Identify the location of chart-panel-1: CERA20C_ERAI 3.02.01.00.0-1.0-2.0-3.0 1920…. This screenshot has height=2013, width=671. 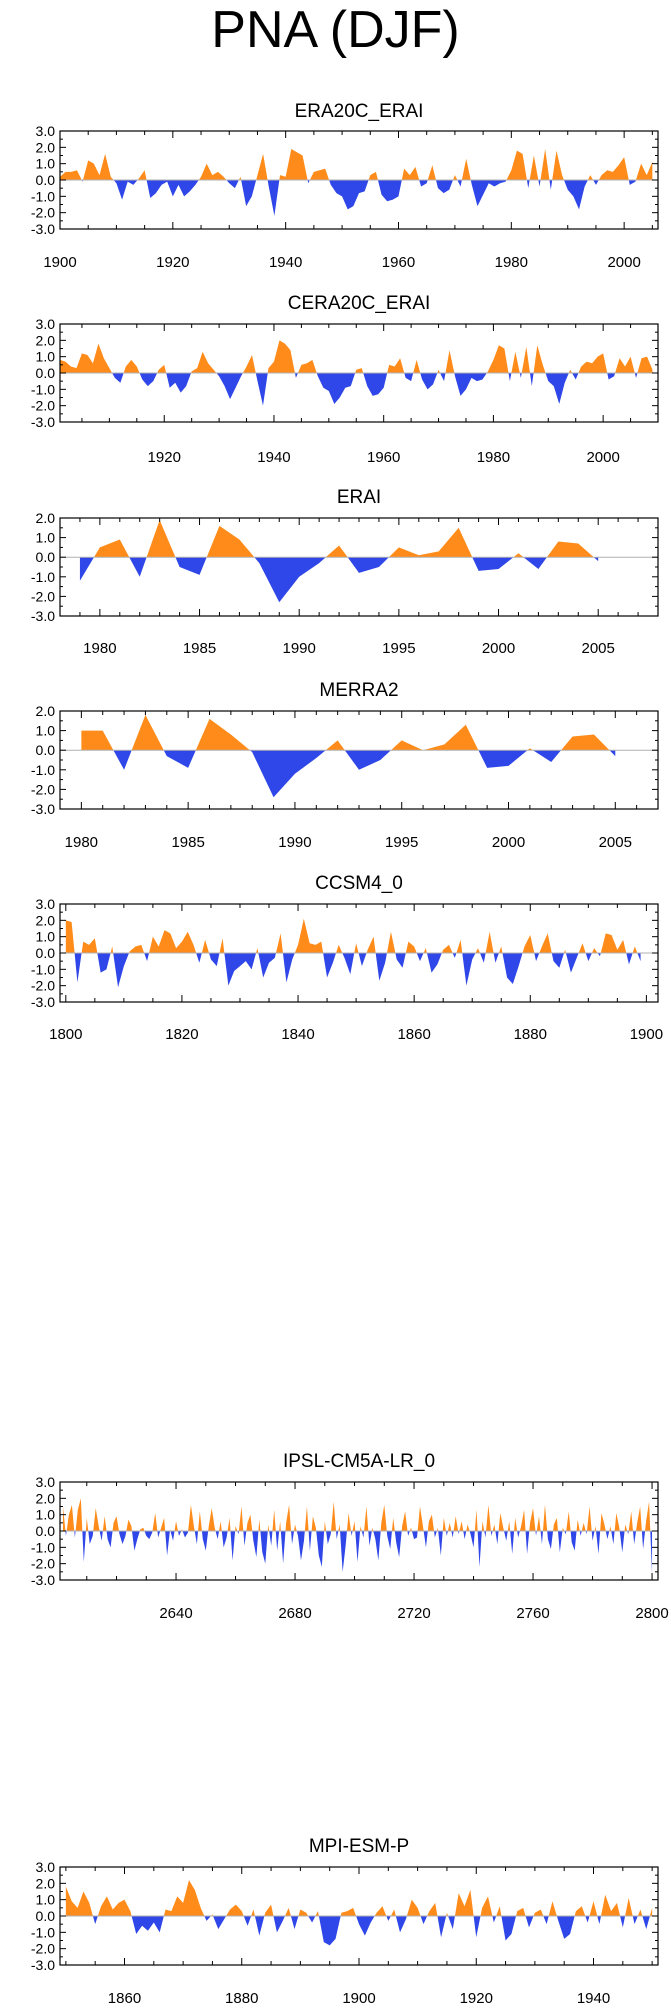
(345, 379).